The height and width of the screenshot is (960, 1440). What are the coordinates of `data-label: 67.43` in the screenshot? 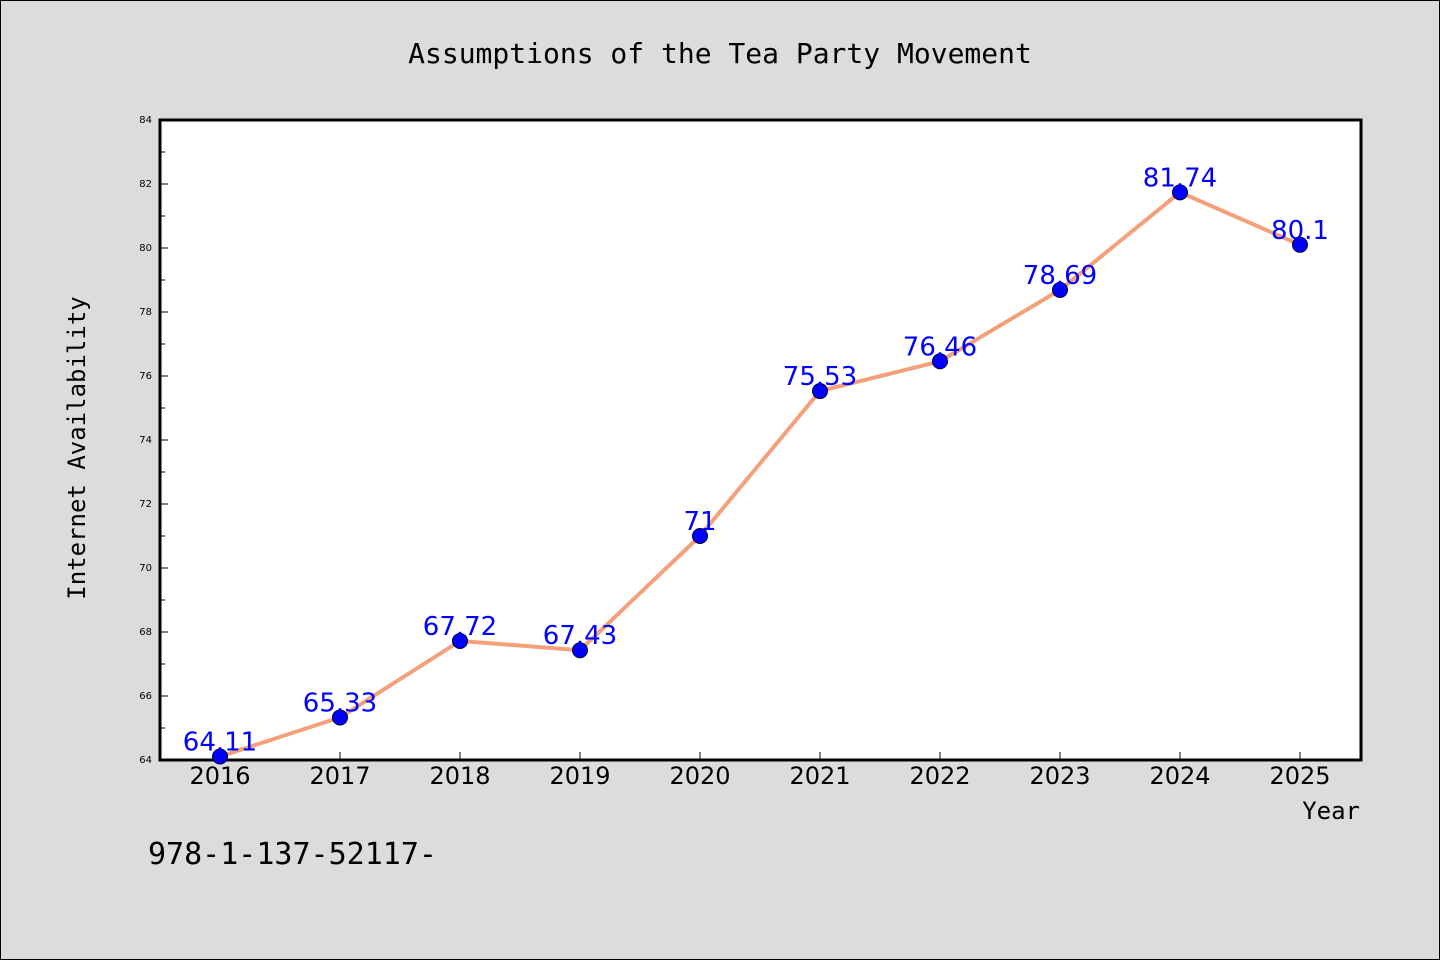 It's located at (580, 636).